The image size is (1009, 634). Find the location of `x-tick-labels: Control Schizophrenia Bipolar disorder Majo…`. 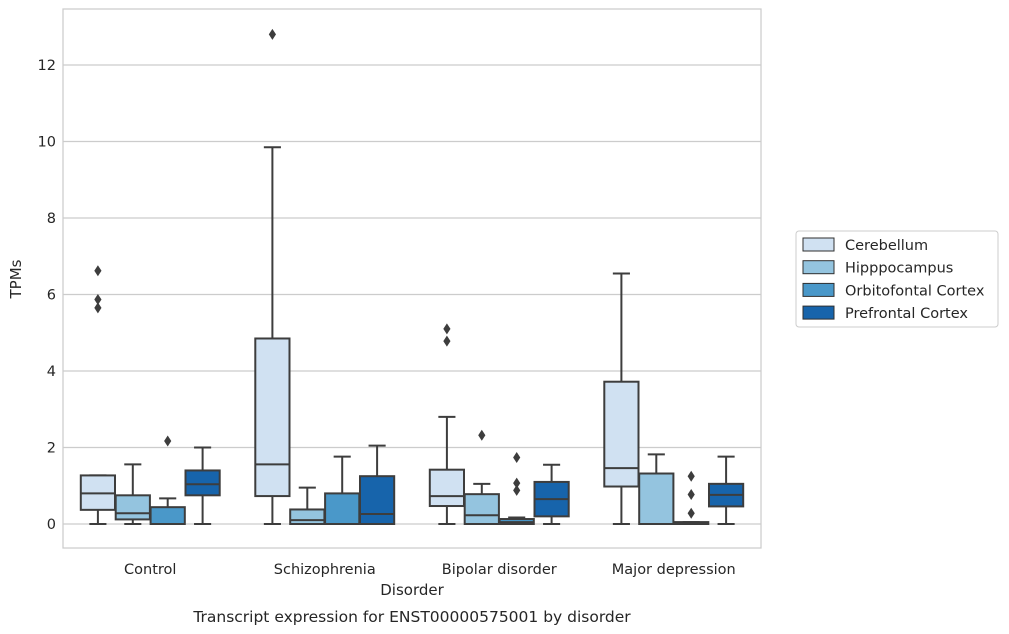

x-tick-labels: Control Schizophrenia Bipolar disorder Majo… is located at coordinates (430, 570).